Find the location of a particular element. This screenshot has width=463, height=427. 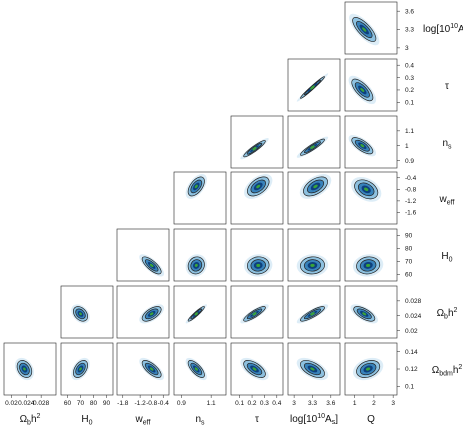

y-tick-label: 0.028 is located at coordinates (413, 301).